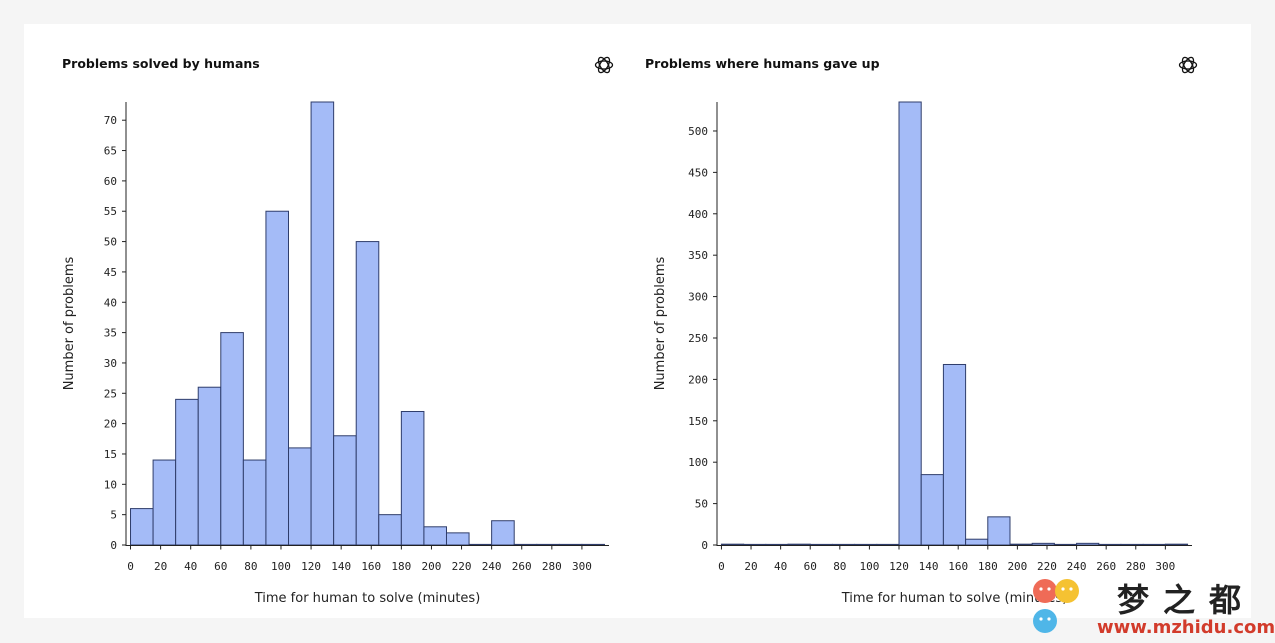  What do you see at coordinates (698, 338) in the screenshot?
I see `y-tick-label: 250` at bounding box center [698, 338].